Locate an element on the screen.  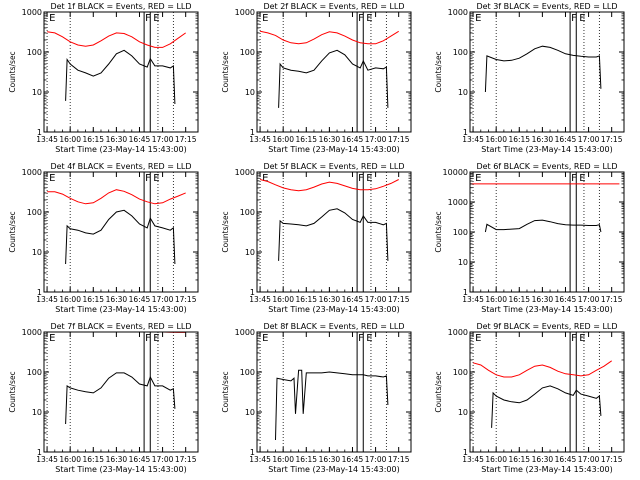
panel-title: Det 7f BLACK = Events, RED = LLD is located at coordinates (120, 326).